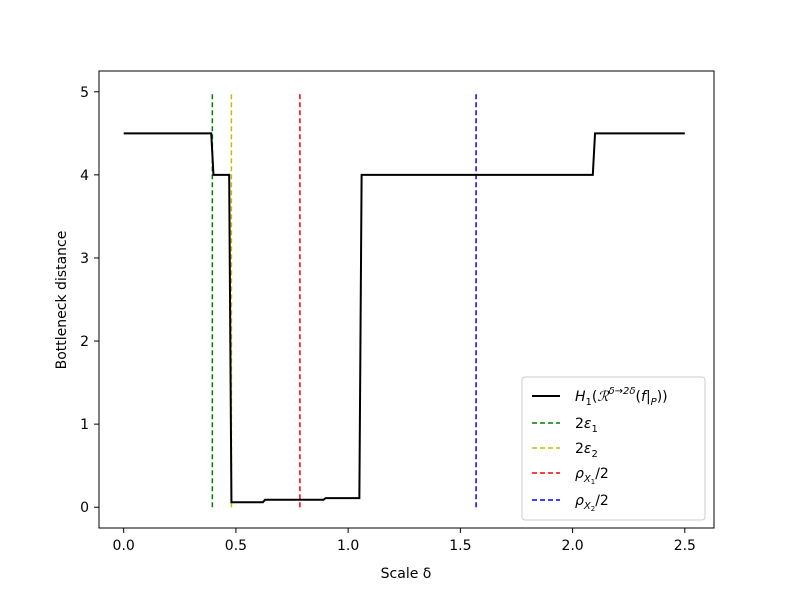 This screenshot has height=594, width=793. What do you see at coordinates (84, 259) in the screenshot?
I see `y-tick-label: 3` at bounding box center [84, 259].